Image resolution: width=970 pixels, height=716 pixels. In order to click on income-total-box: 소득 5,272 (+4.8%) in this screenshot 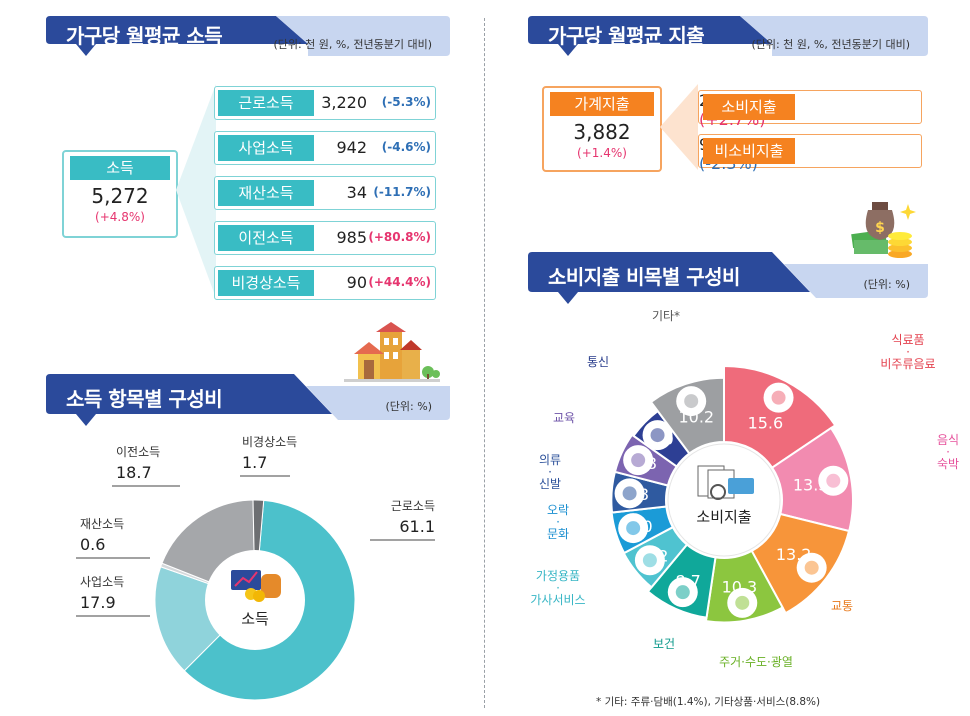, I will do `click(120, 194)`.